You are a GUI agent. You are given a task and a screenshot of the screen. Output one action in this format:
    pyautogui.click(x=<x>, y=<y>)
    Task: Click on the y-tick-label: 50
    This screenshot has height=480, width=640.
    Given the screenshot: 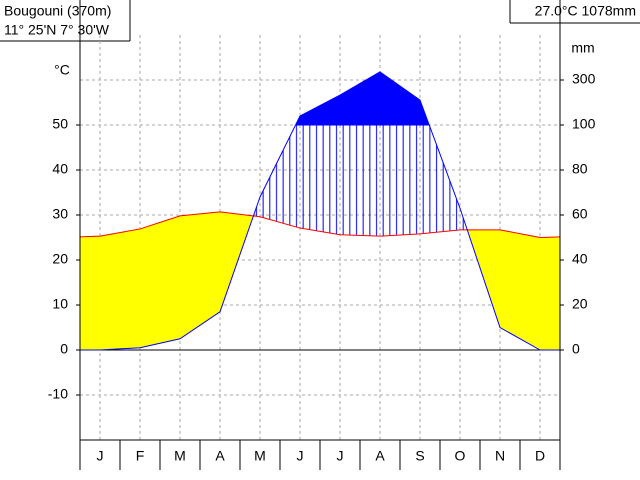 What is the action you would take?
    pyautogui.click(x=60, y=124)
    